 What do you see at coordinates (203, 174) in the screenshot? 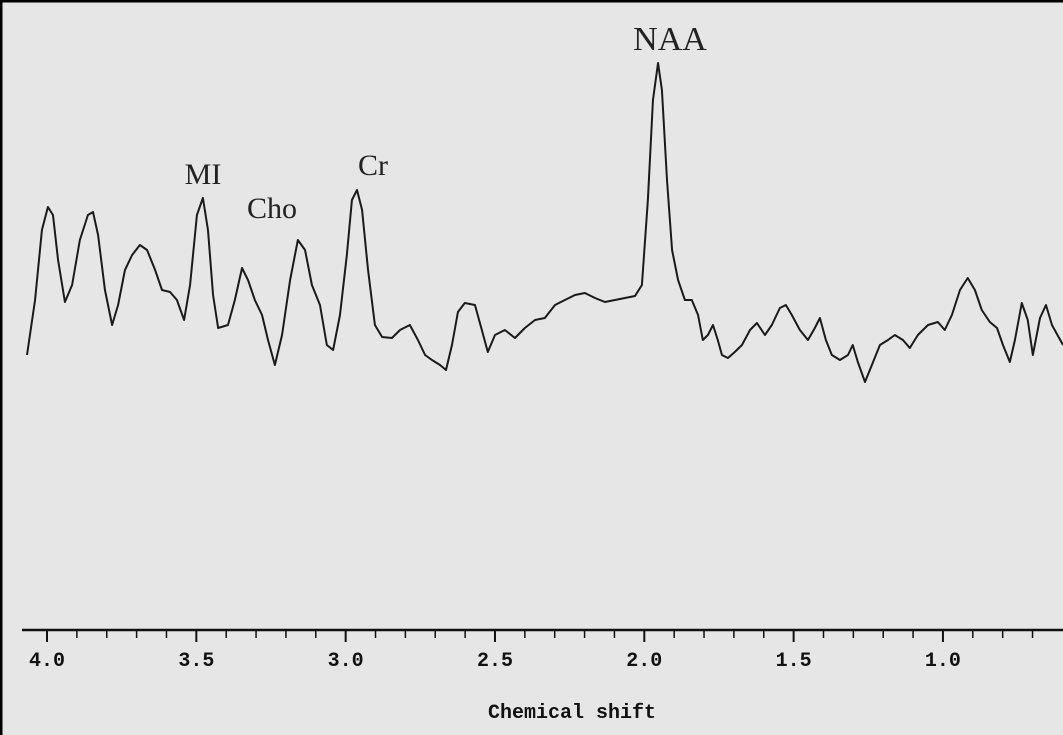
I see `annotation: MI` at bounding box center [203, 174].